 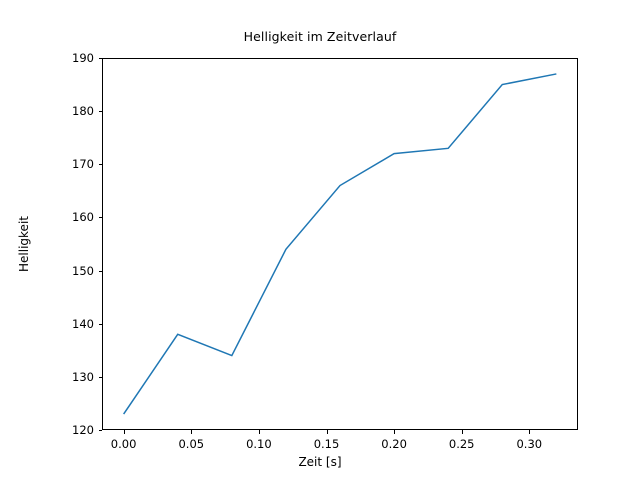 I want to click on y-tick-label: 190, so click(x=83, y=58).